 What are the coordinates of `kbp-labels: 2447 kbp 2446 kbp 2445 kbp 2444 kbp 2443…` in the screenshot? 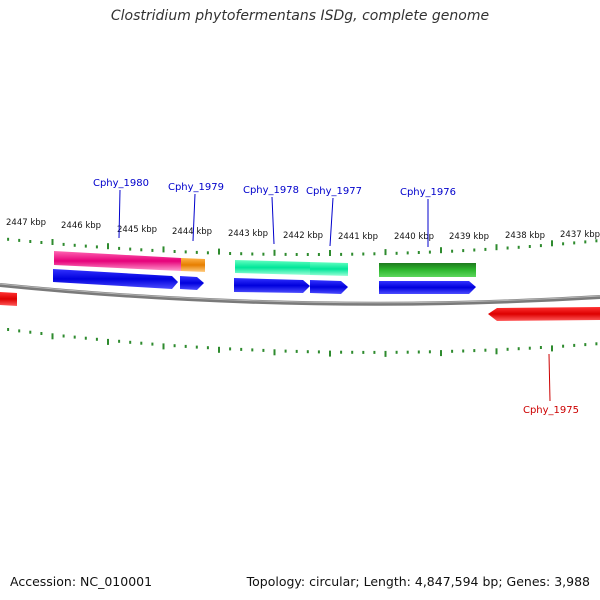 It's located at (303, 230).